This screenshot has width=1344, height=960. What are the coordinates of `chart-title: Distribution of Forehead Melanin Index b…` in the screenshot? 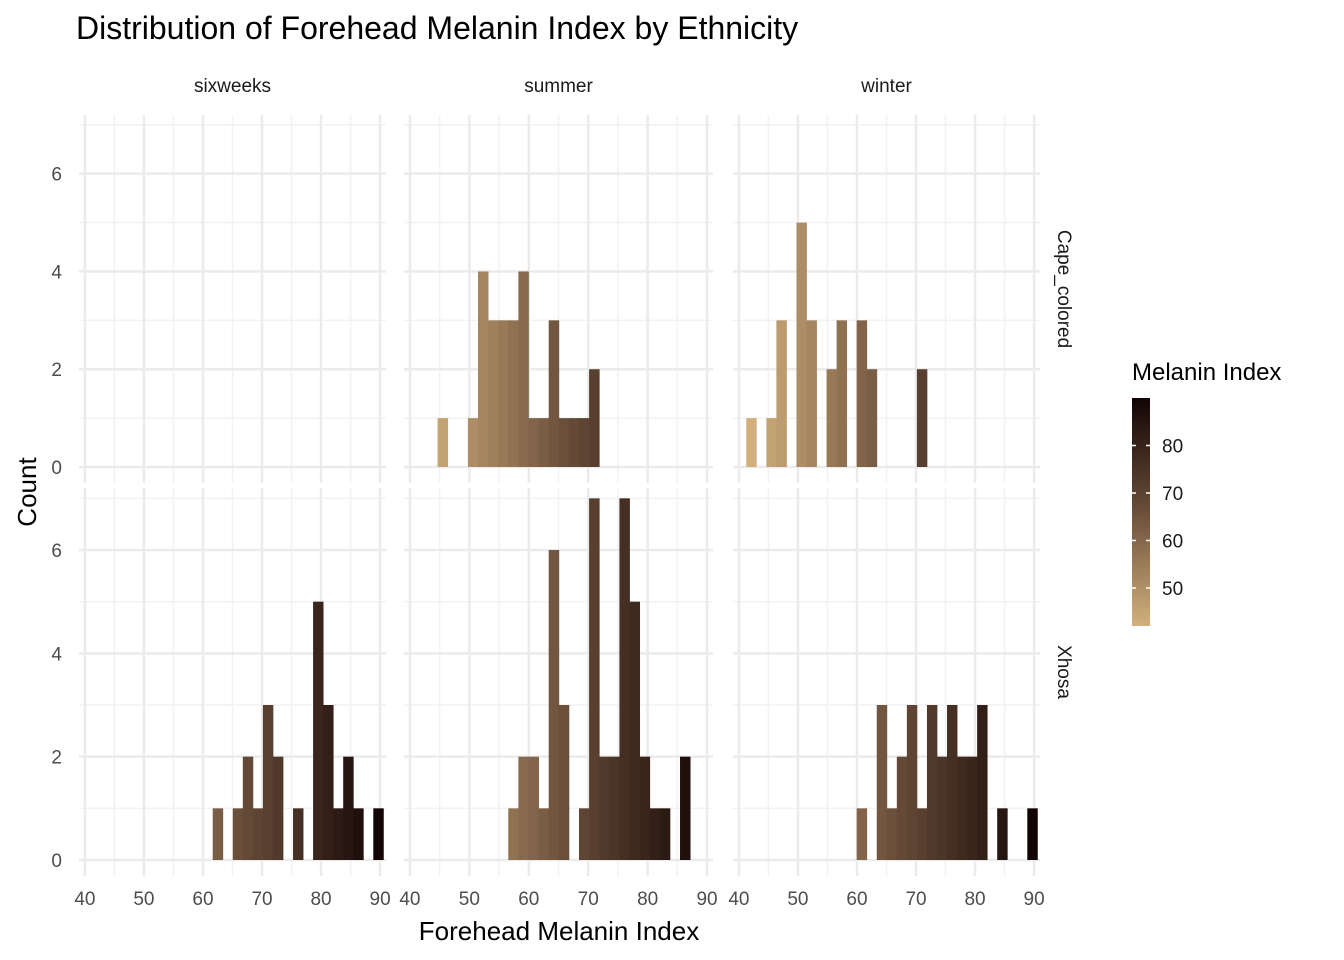 It's located at (437, 28).